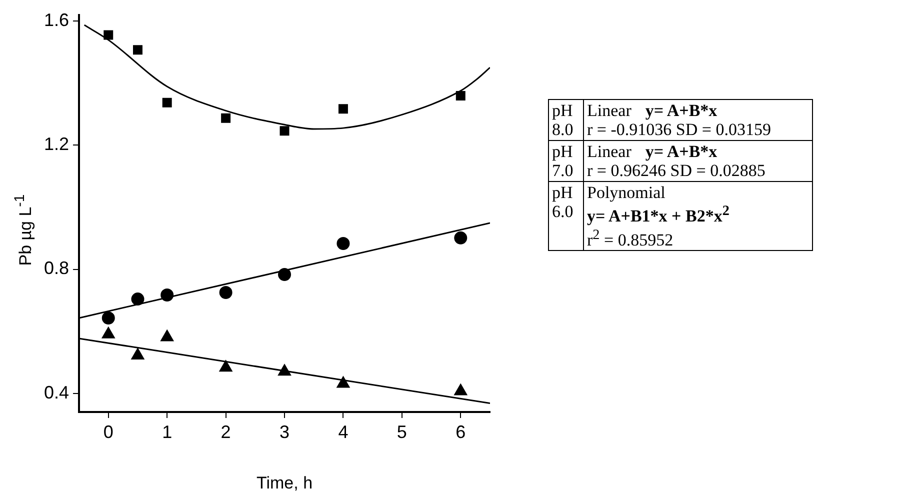 This screenshot has width=906, height=504. What do you see at coordinates (566, 216) in the screenshot?
I see `text: pH 6.0` at bounding box center [566, 216].